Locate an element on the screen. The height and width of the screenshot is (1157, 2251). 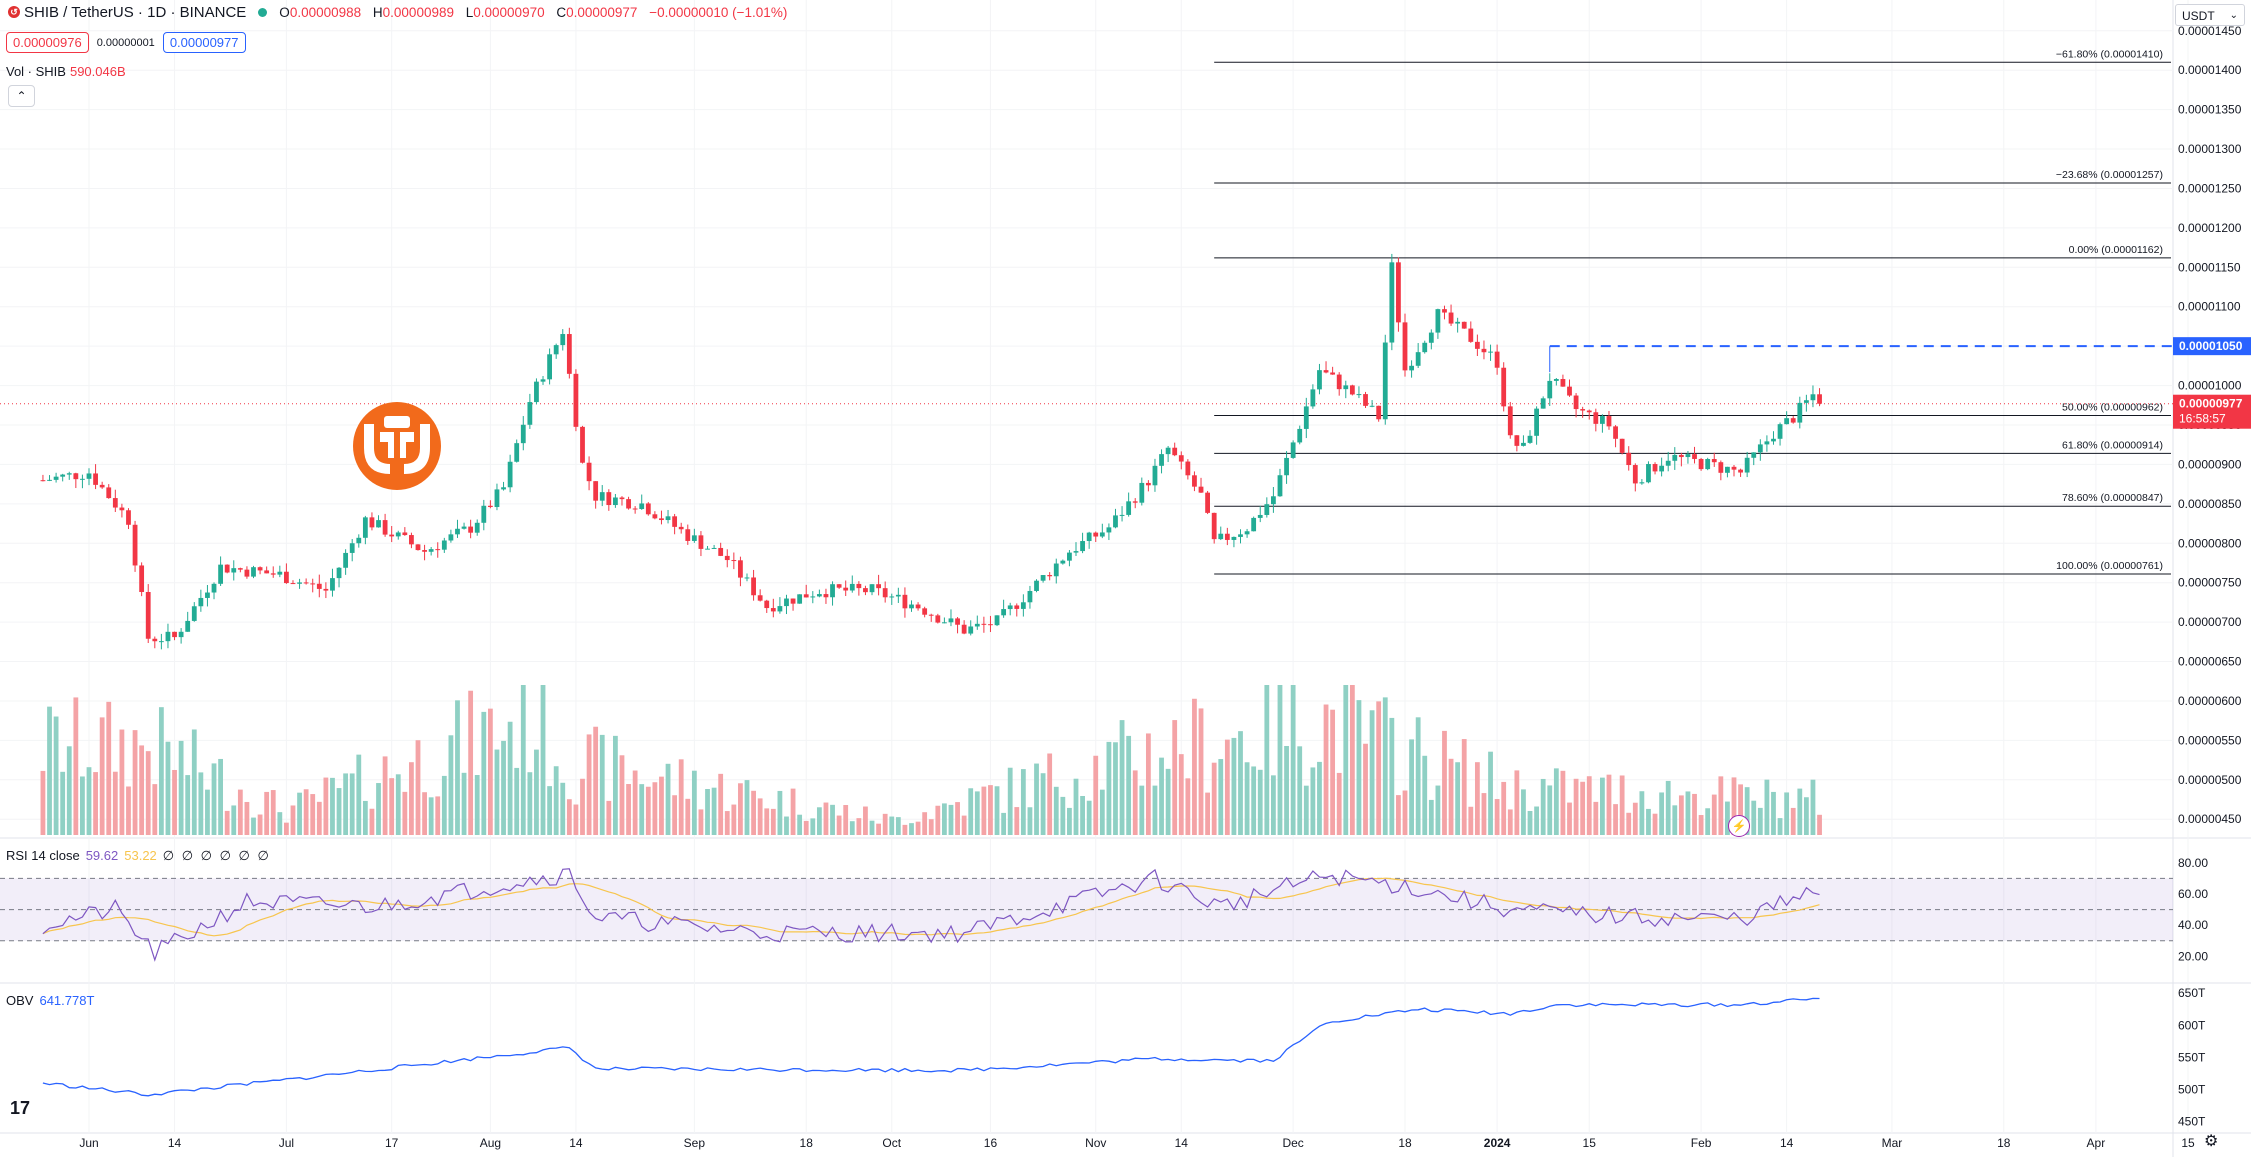
buy-button: 0.00000977 is located at coordinates (204, 42).